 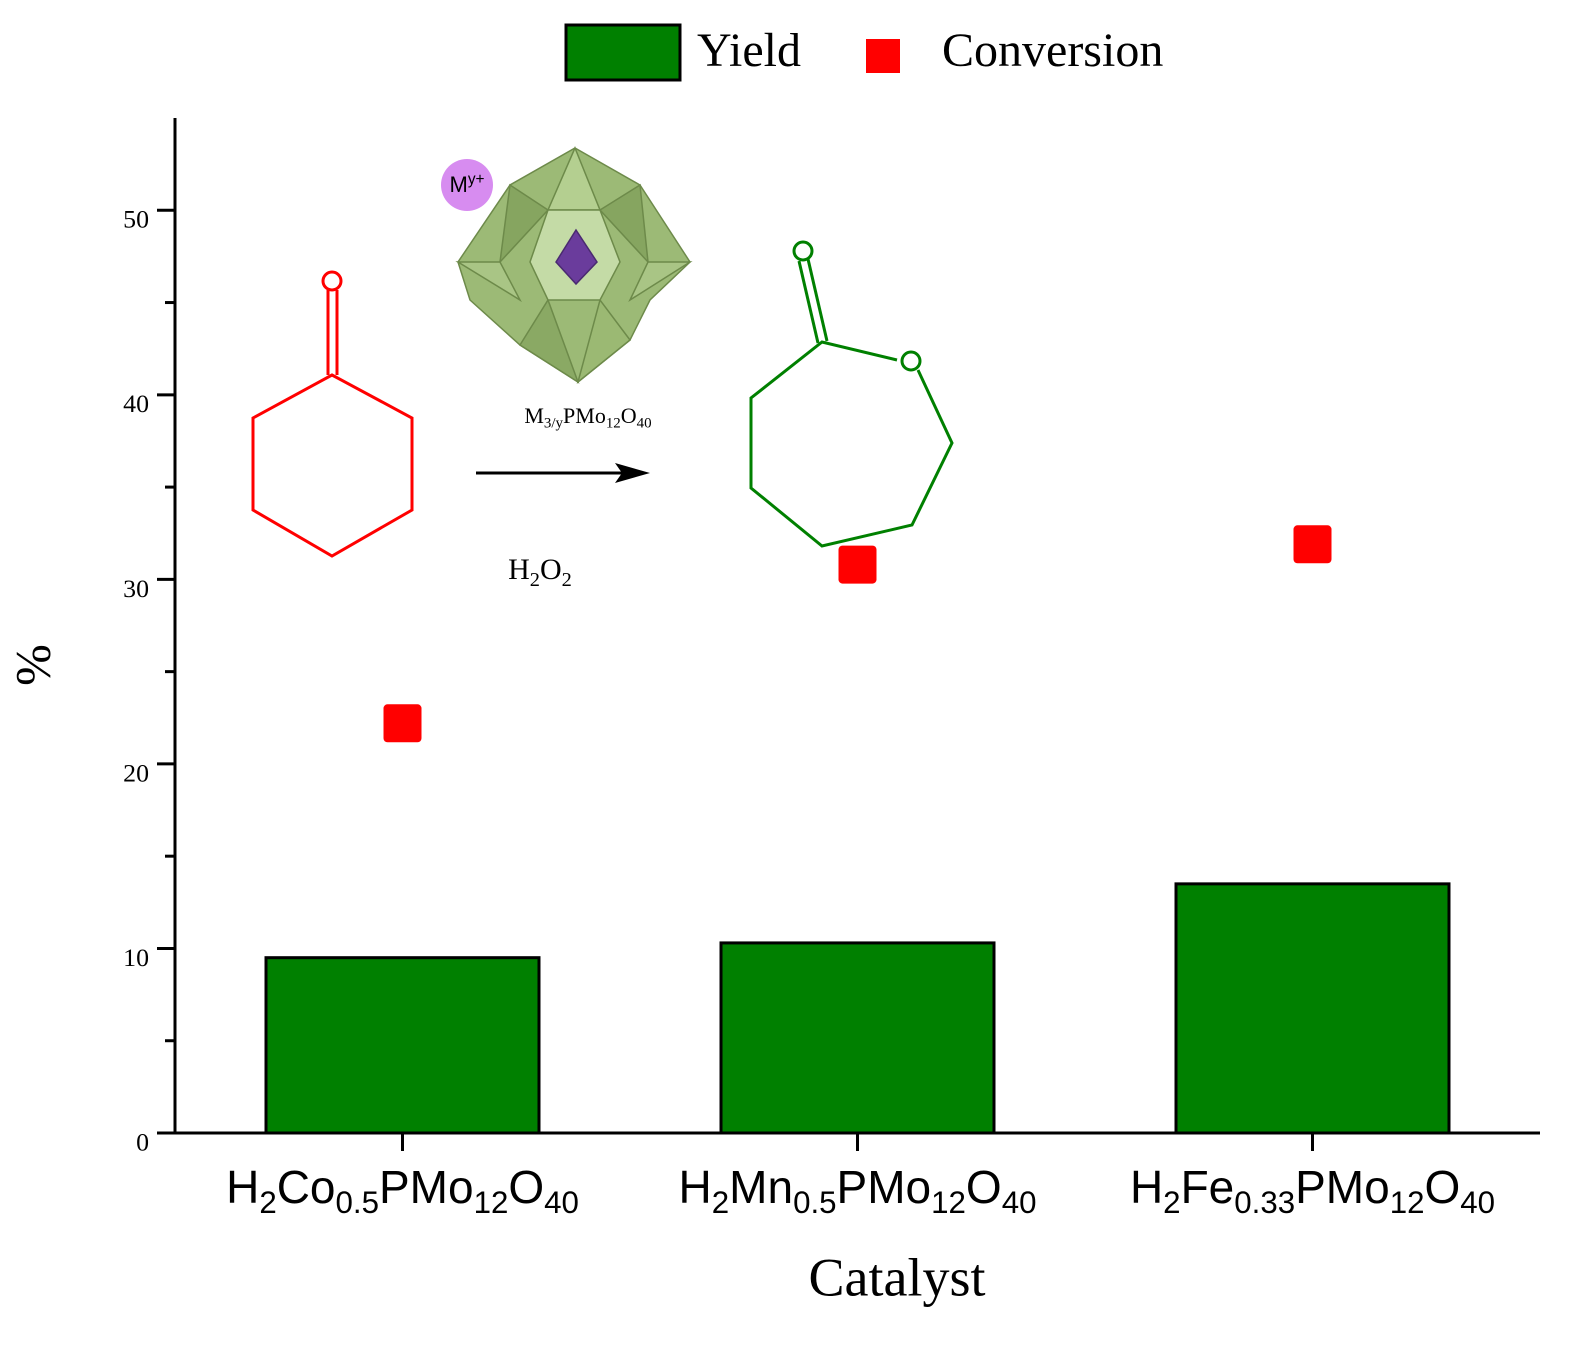 I want to click on legend-label: Conversion, so click(x=1052, y=50).